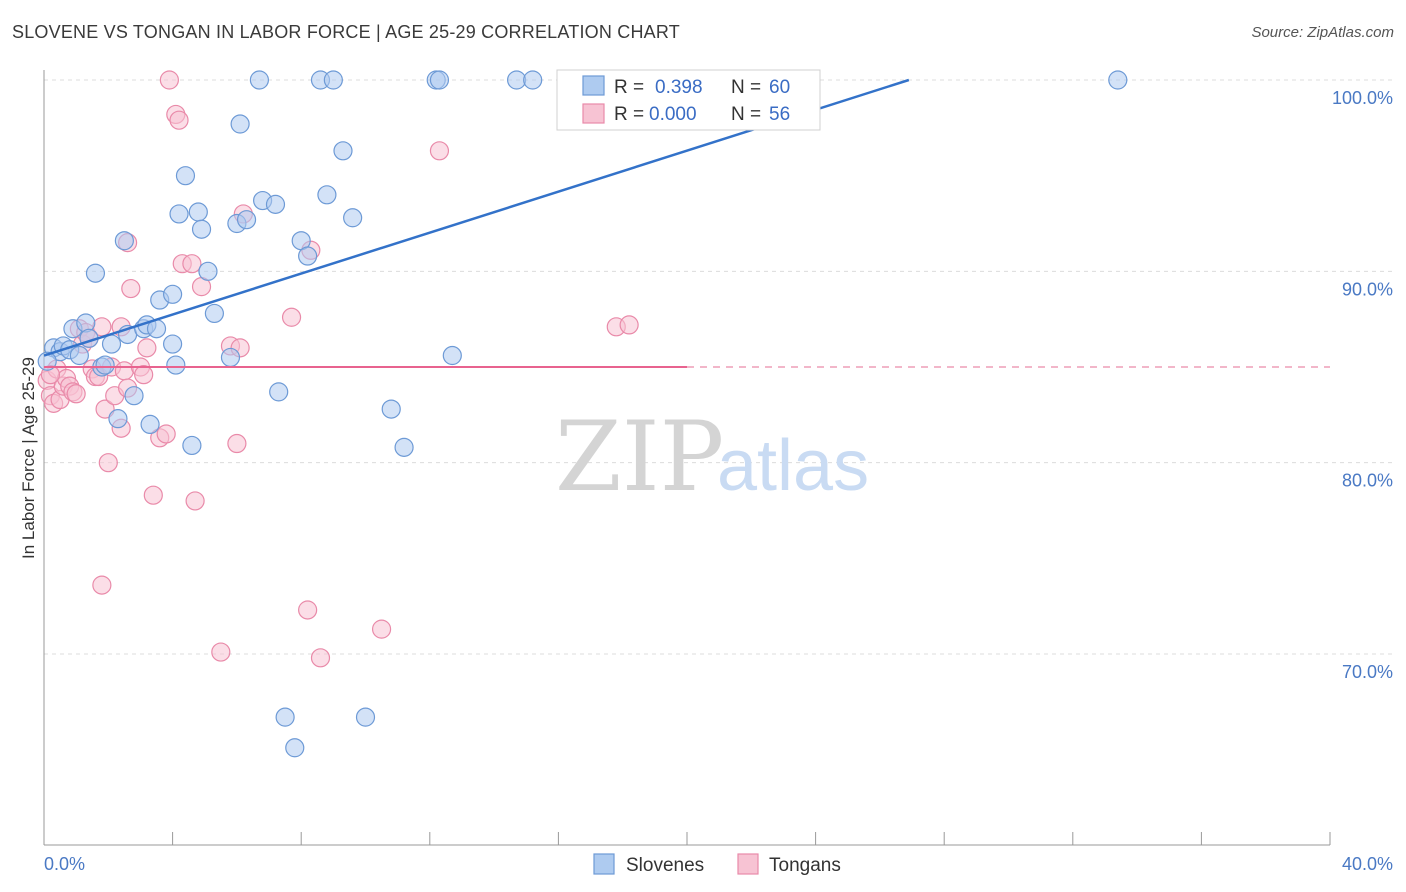 Image resolution: width=1406 pixels, height=892 pixels. I want to click on tongan-legend-swatch, so click(593, 113).